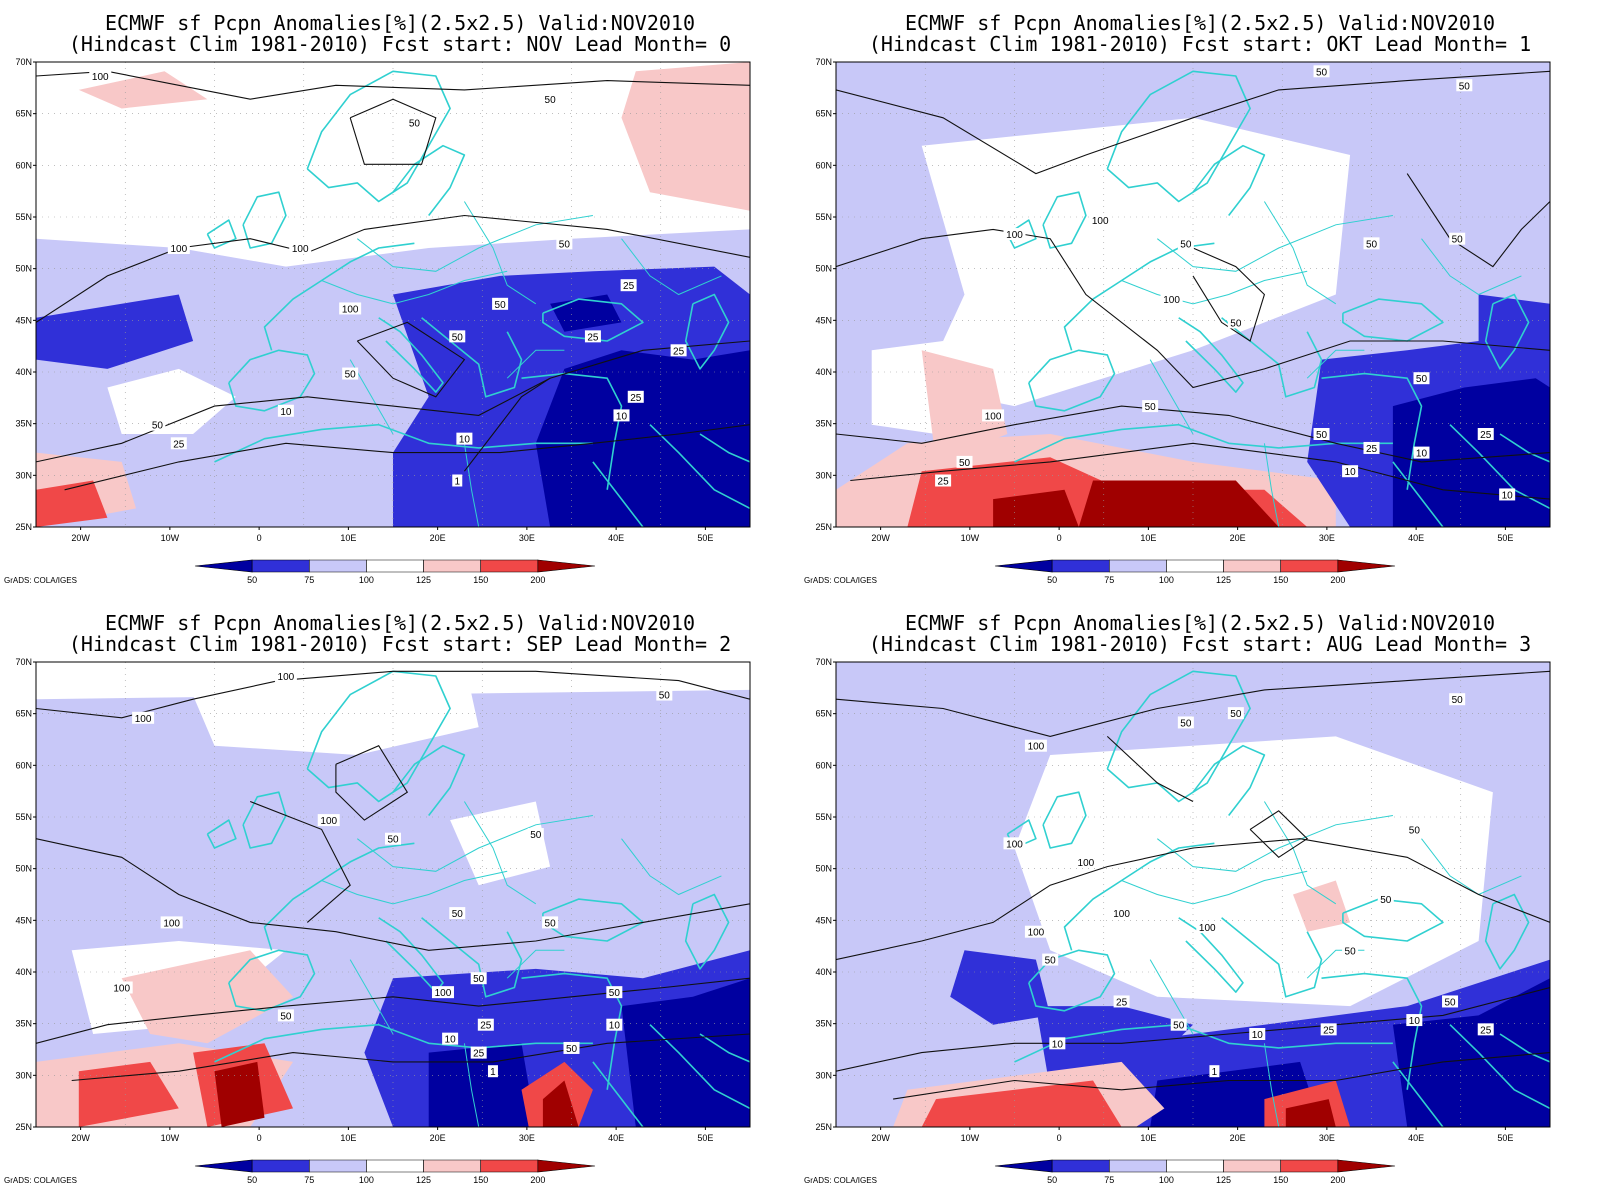  I want to click on colorbar-label: 100, so click(1166, 580).